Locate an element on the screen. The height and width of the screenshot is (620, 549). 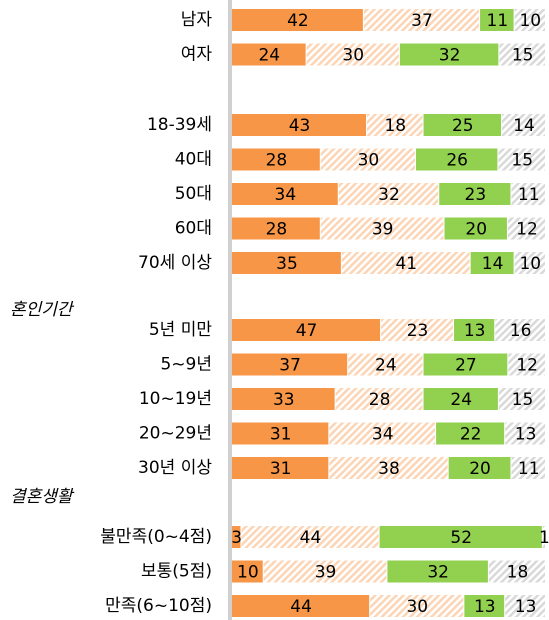
group-label: 결혼생활 is located at coordinates (42, 497).